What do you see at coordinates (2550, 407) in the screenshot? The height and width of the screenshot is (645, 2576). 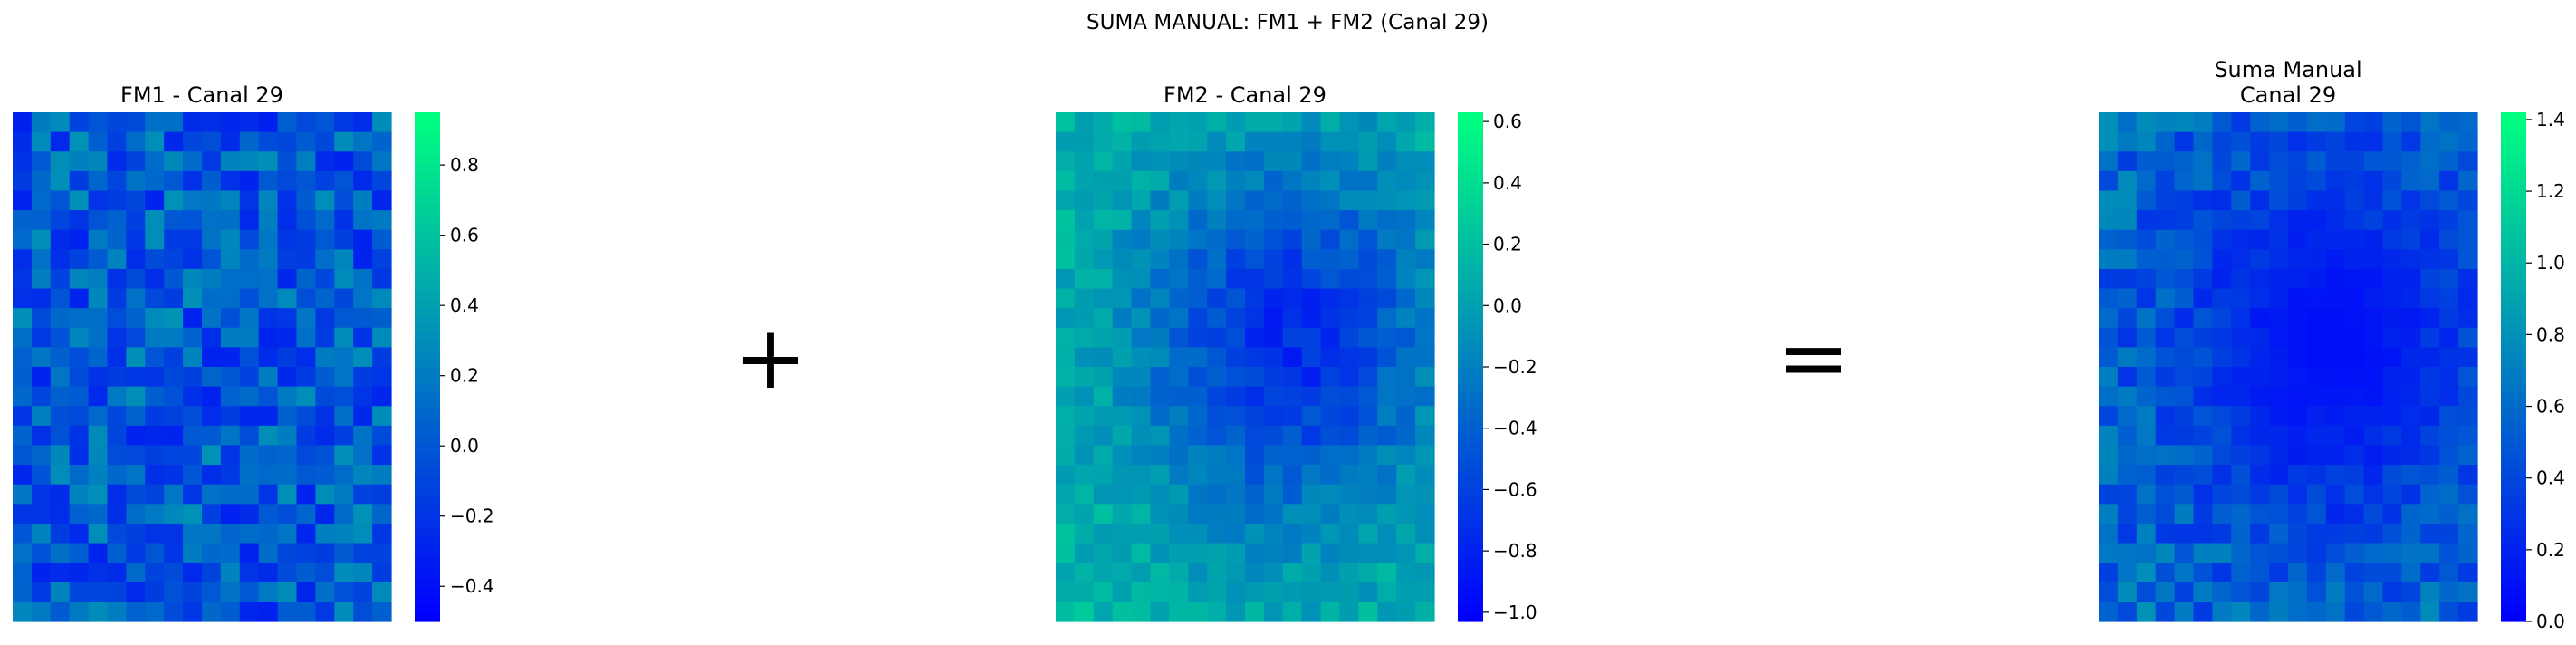 I see `colorbar-tick-label: 0.6` at bounding box center [2550, 407].